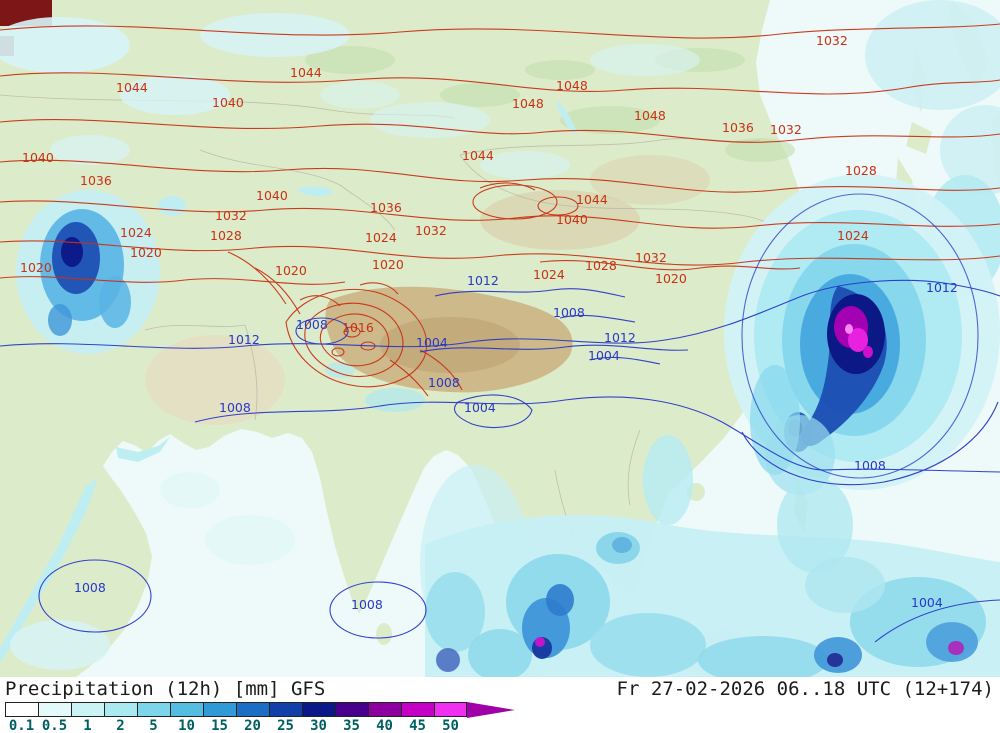  Describe the element at coordinates (219, 725) in the screenshot. I see `legend-value: 15` at that location.